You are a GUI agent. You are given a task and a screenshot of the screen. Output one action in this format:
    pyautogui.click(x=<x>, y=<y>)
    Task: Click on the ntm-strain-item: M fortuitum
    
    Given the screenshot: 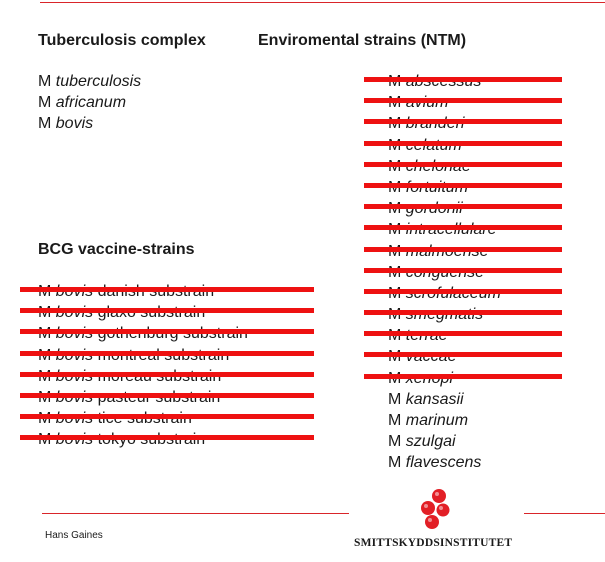 What is the action you would take?
    pyautogui.click(x=463, y=187)
    